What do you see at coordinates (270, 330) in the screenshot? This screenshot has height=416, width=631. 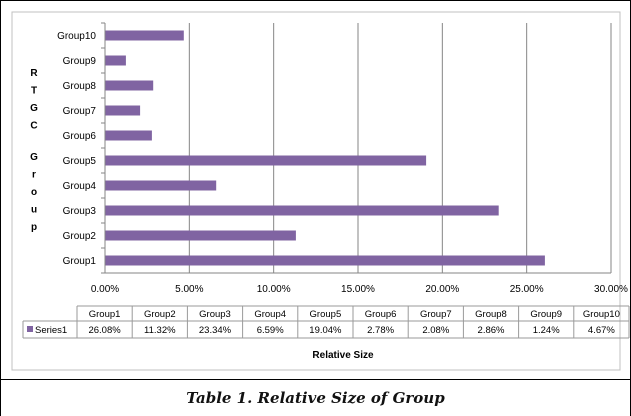 I see `table-value-cell: 6.59%` at bounding box center [270, 330].